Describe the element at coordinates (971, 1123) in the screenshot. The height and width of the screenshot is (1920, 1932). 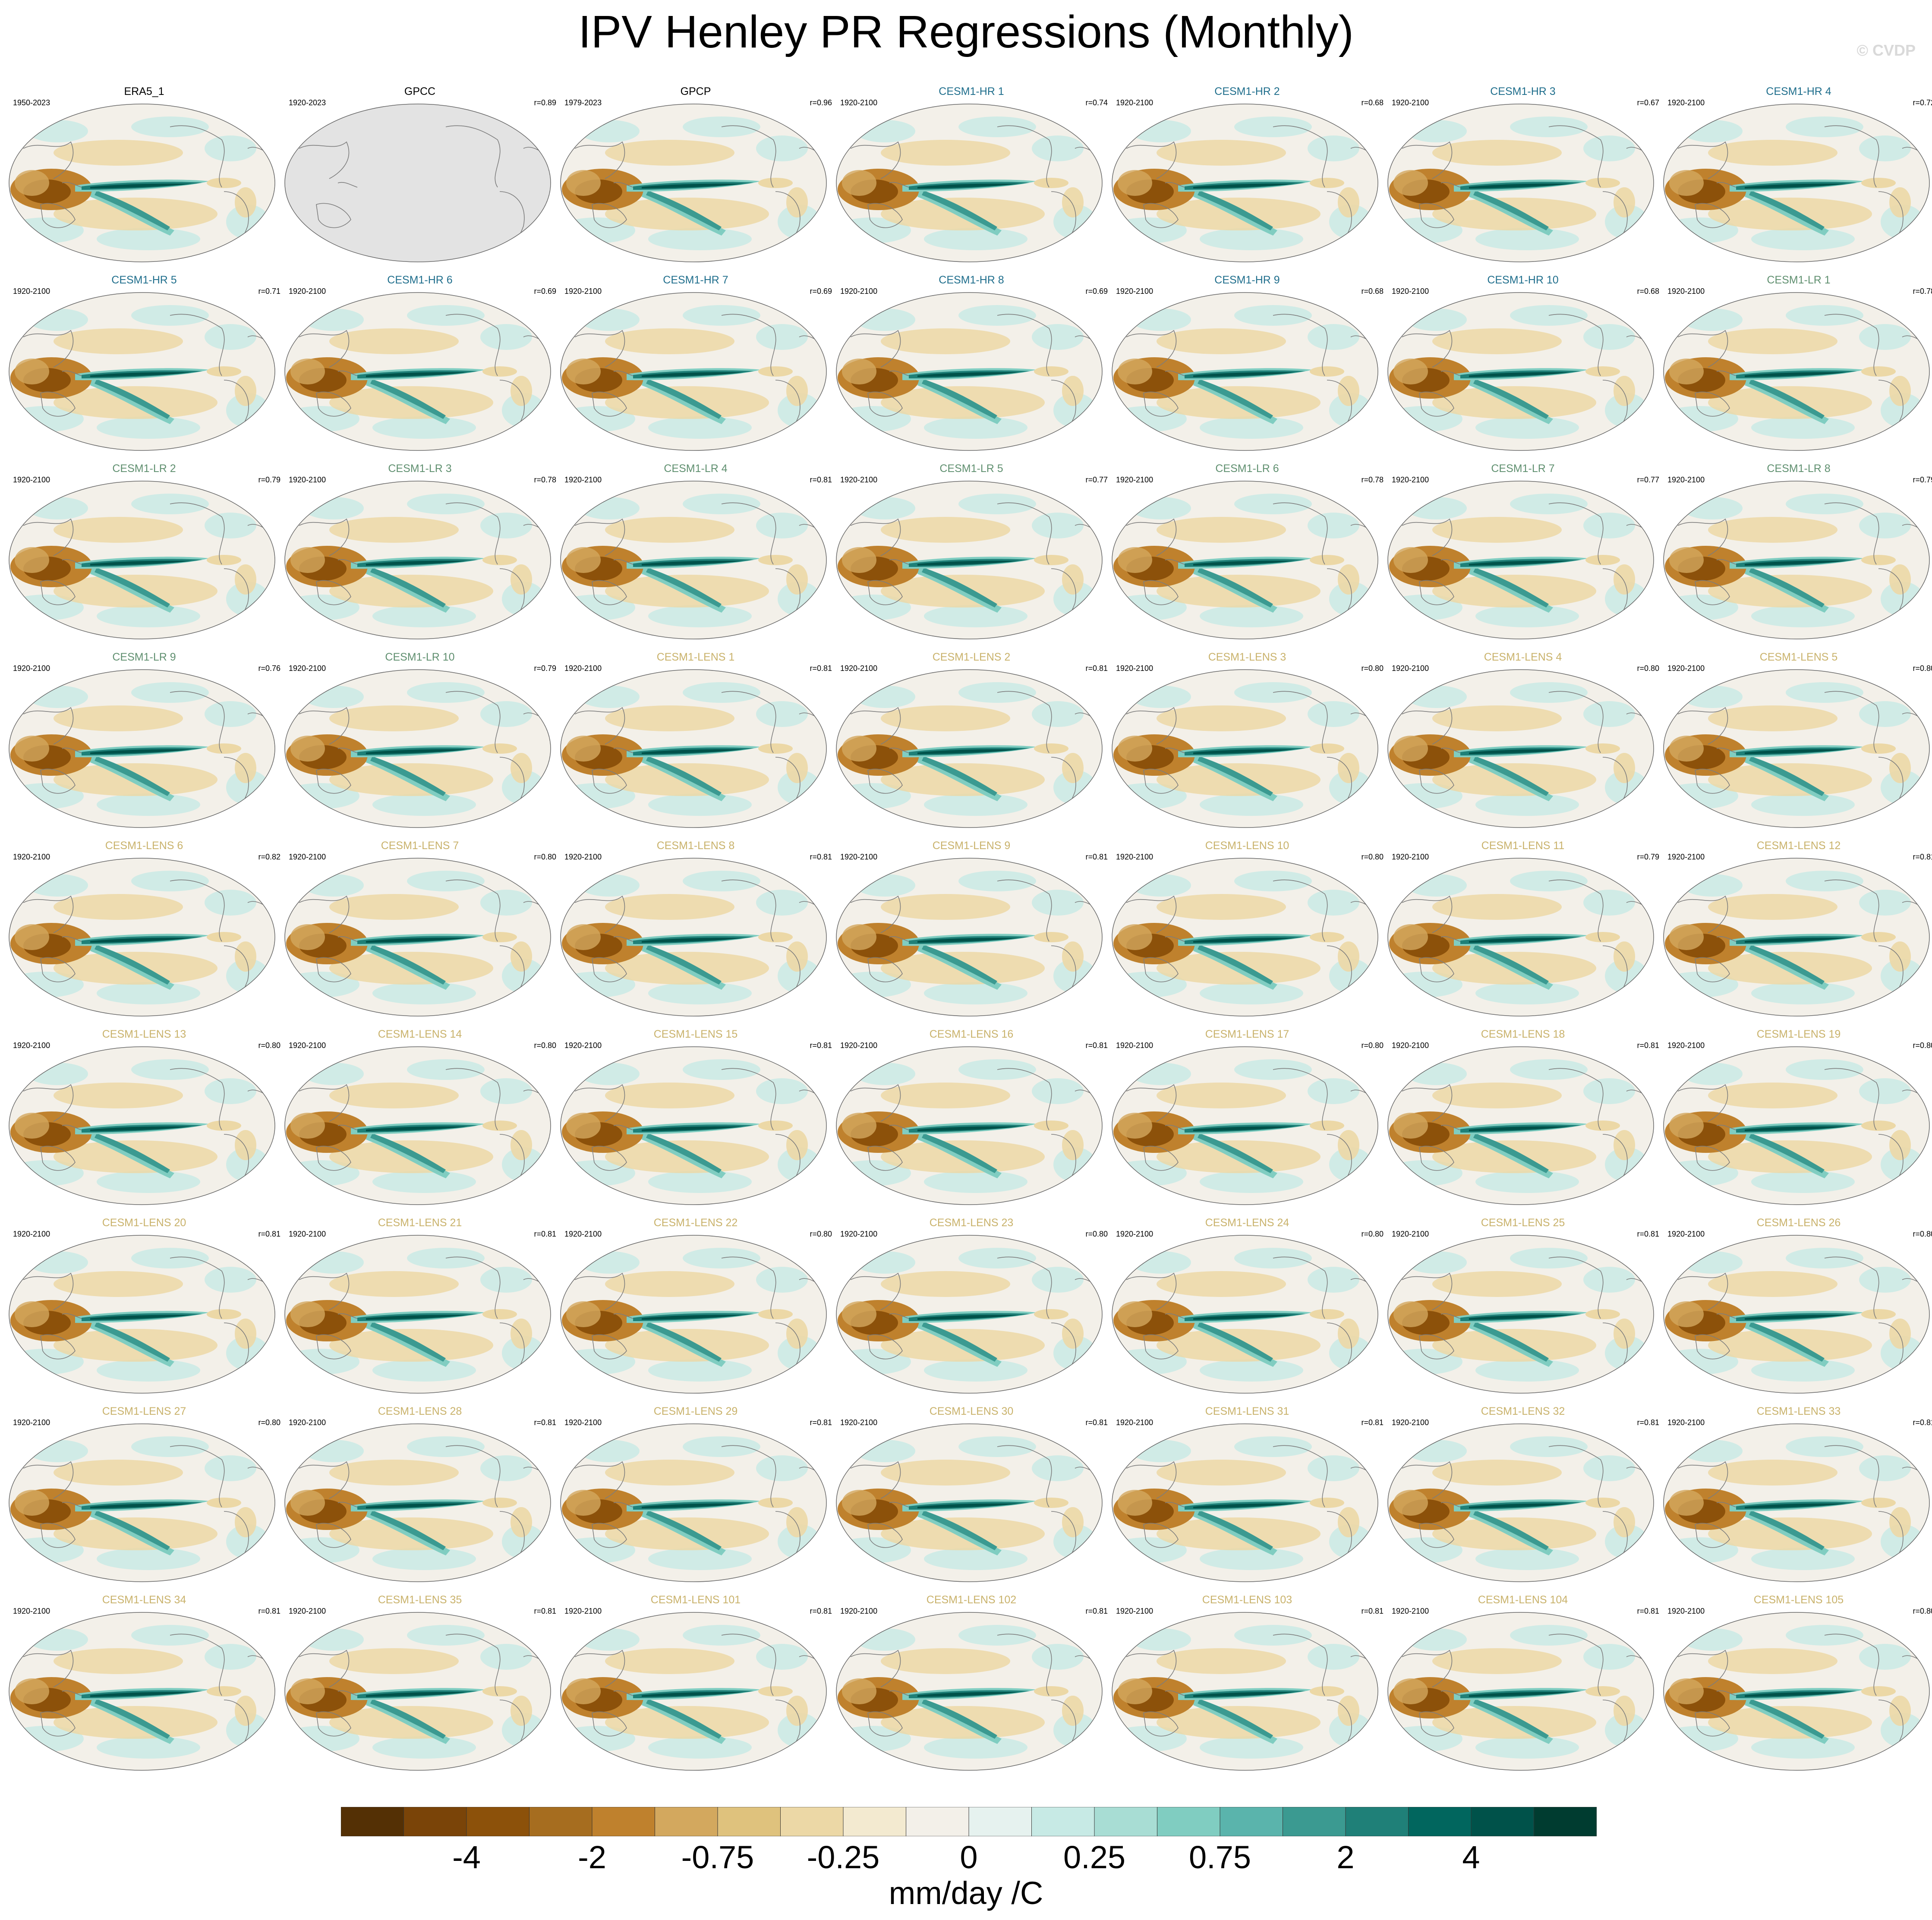
I see `map-panel: CESM1-LENS 16 1920-2100 r=0.81` at that location.